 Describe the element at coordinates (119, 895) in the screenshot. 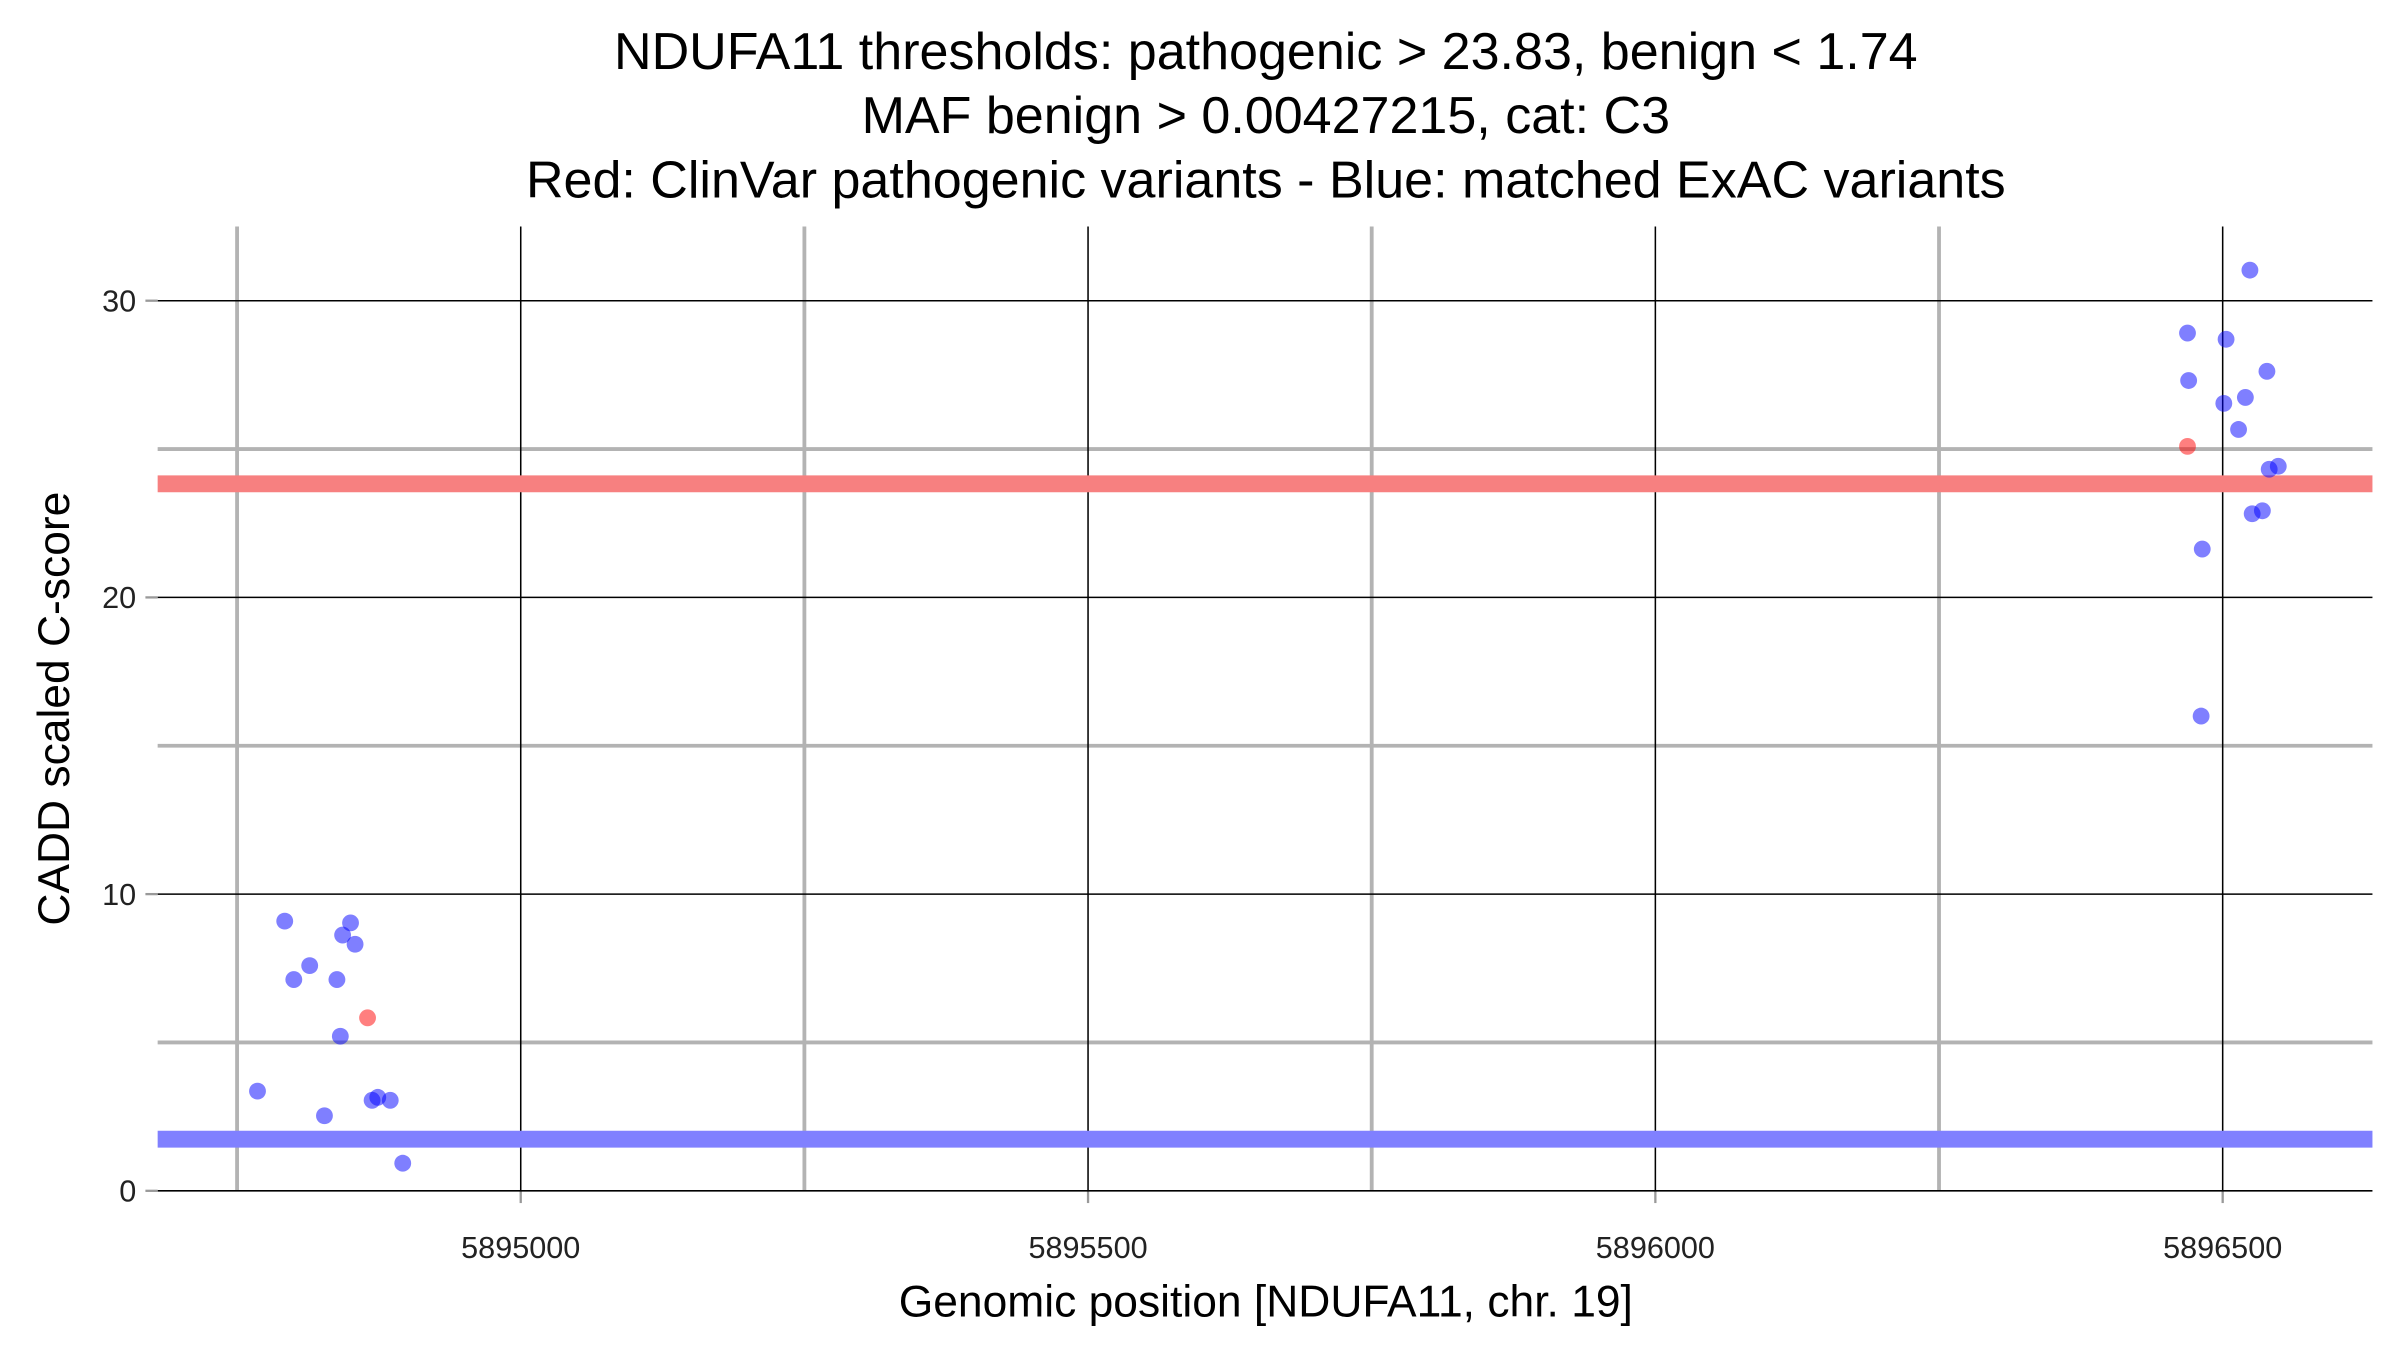

I see `y-tick-label: 10` at that location.